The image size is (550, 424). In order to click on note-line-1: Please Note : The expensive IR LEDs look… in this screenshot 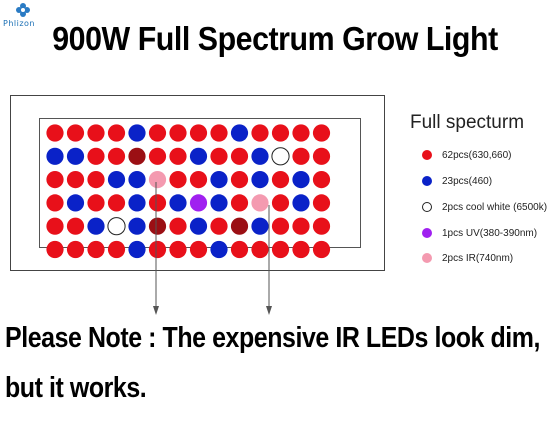, I will do `click(273, 338)`.